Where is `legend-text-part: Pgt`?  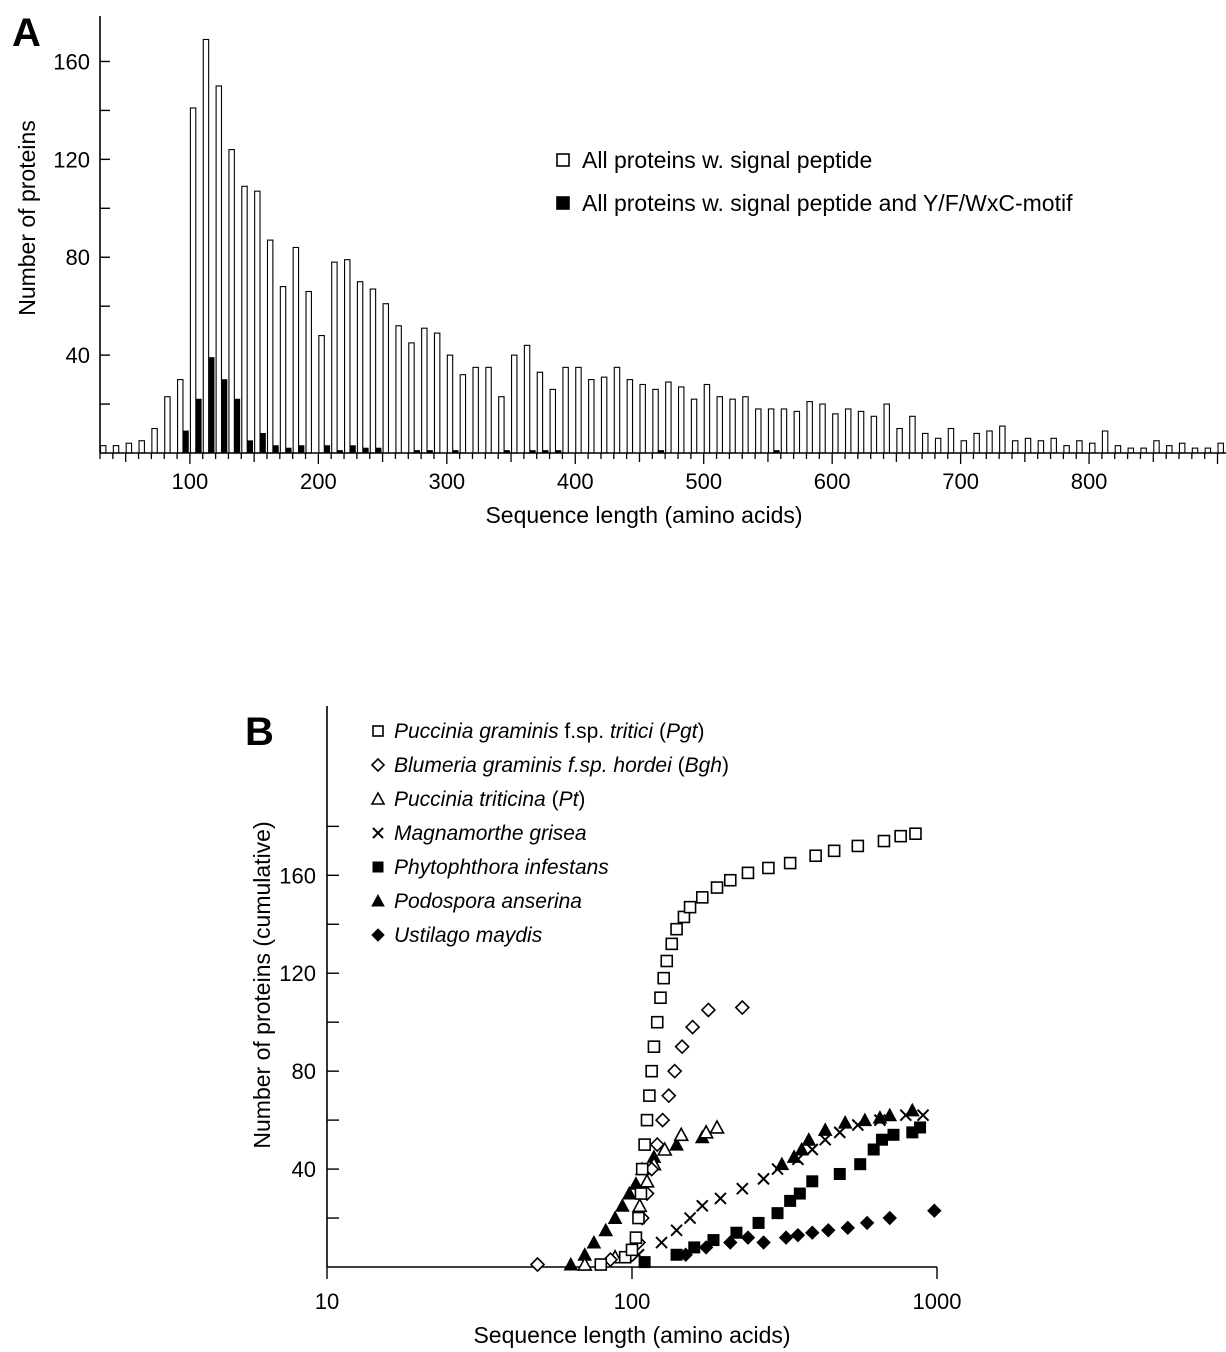 legend-text-part: Pgt is located at coordinates (682, 731).